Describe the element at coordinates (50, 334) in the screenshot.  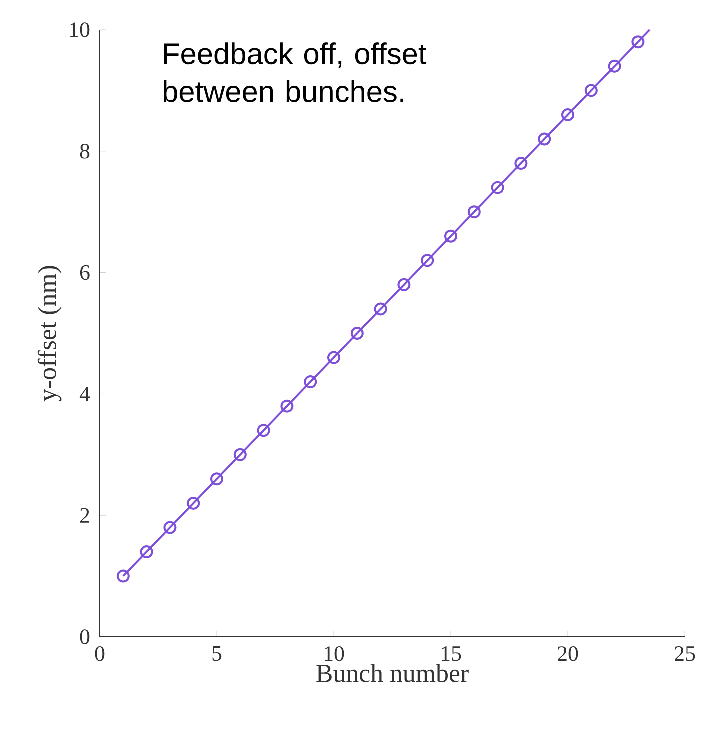
I see `y-axis-title: y-offset (nm)` at that location.